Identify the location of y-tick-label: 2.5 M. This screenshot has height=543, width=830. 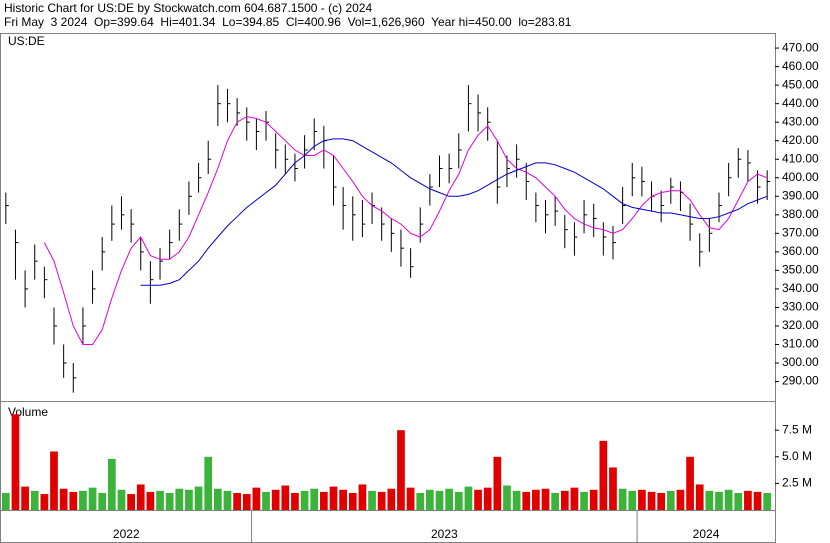
(797, 483).